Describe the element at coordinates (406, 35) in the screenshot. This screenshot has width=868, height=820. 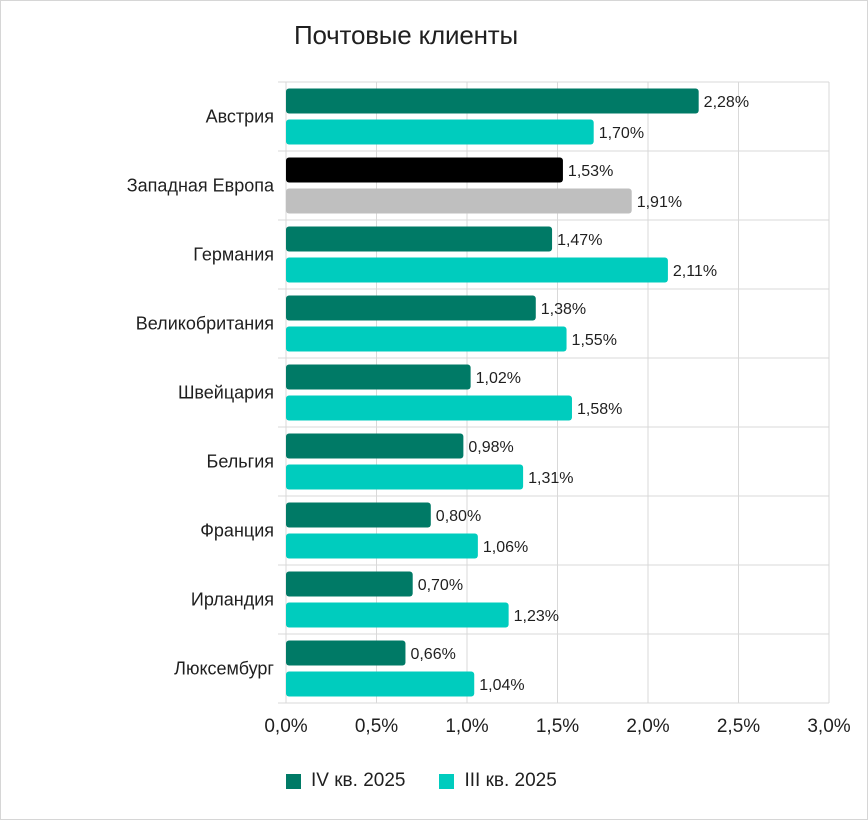
I see `chart-title: Почтовые клиенты` at that location.